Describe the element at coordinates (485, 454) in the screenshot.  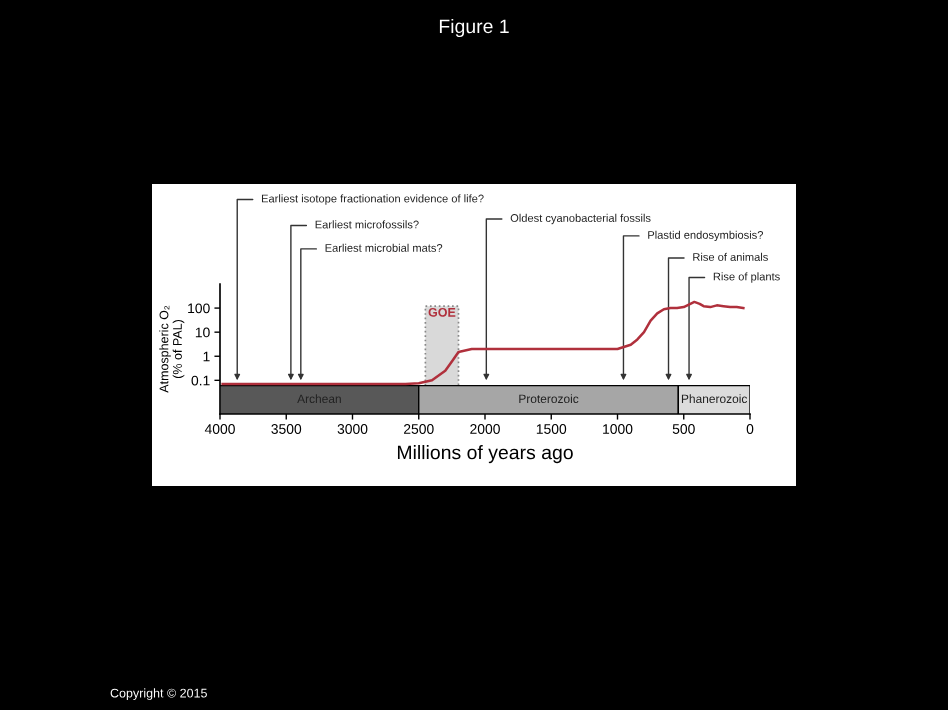
I see `x-axis-title: Millions of years ago` at that location.